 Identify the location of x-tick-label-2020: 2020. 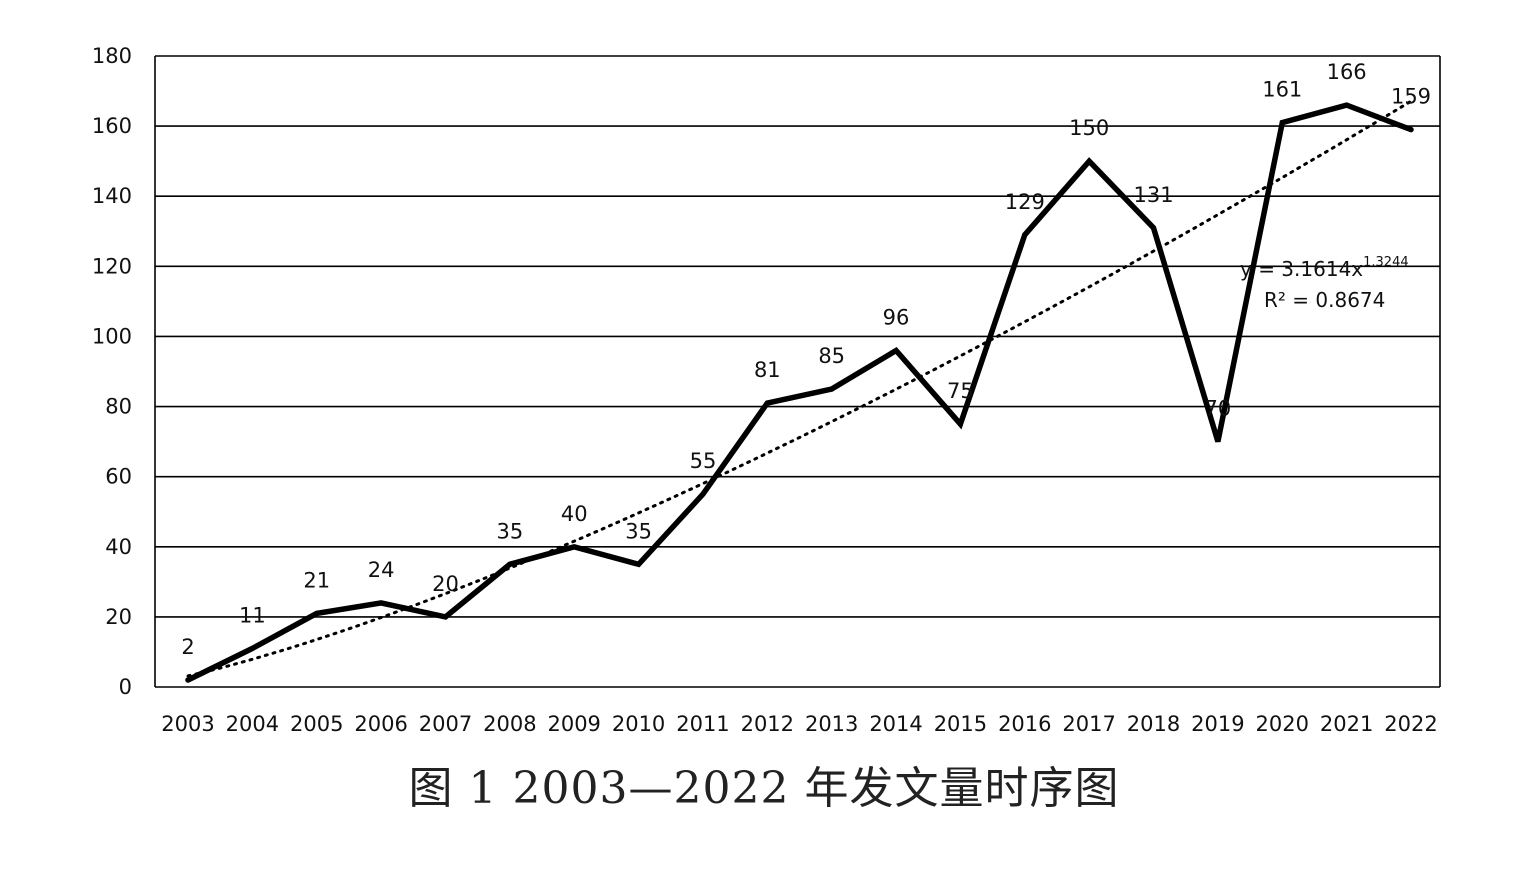
(1282, 724).